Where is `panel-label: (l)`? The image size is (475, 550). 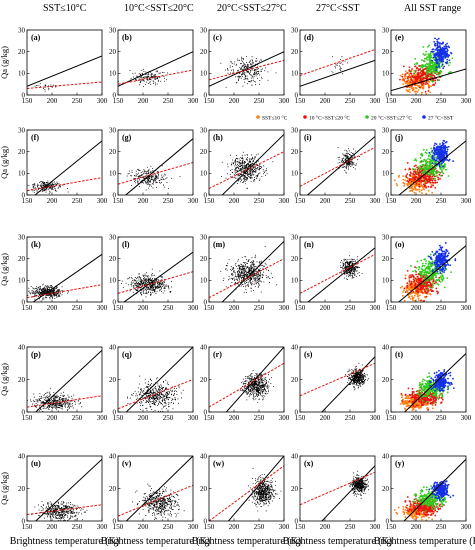 panel-label: (l) is located at coordinates (126, 244).